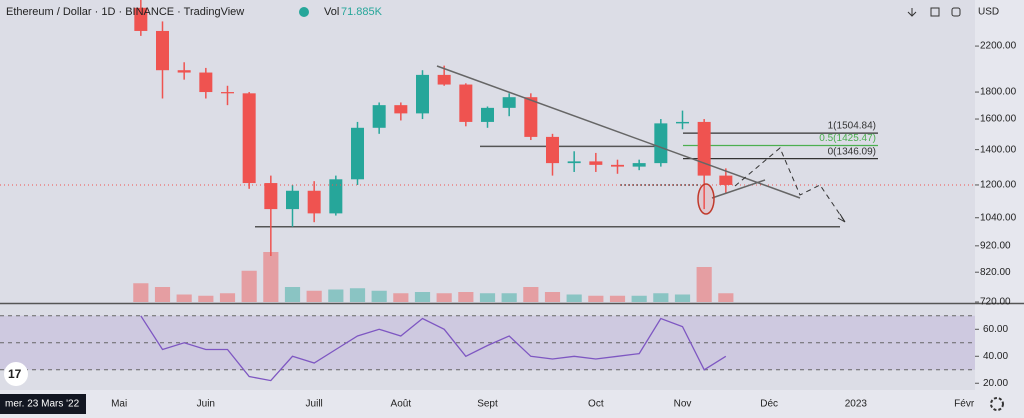 The height and width of the screenshot is (418, 1024). I want to click on y-tick-label: 1600.00, so click(998, 119).